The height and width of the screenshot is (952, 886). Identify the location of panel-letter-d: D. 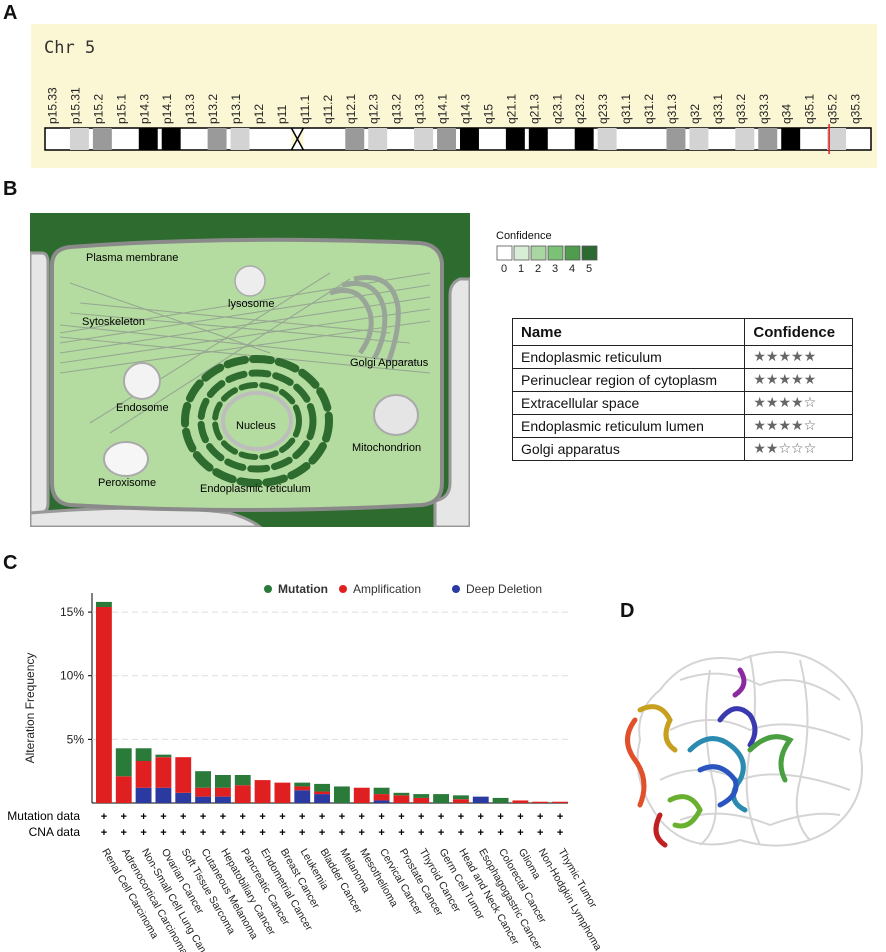
(627, 611).